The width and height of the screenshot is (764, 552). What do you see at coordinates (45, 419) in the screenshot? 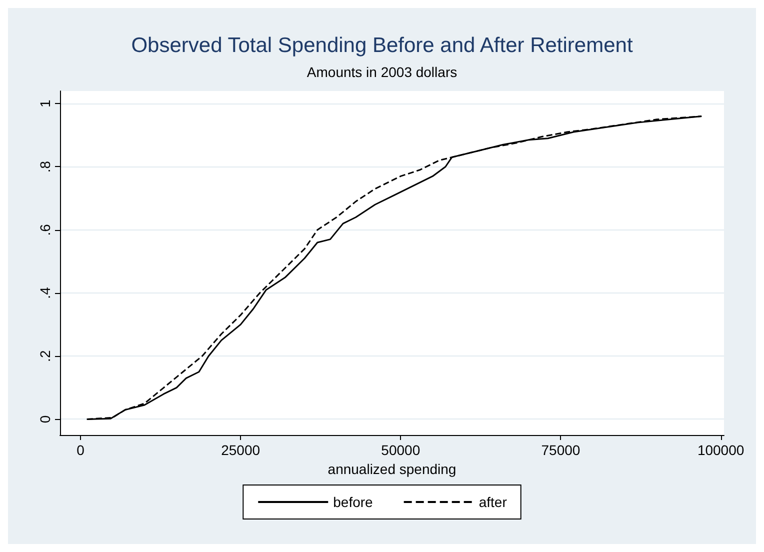
I see `y-tick-label: 0` at bounding box center [45, 419].